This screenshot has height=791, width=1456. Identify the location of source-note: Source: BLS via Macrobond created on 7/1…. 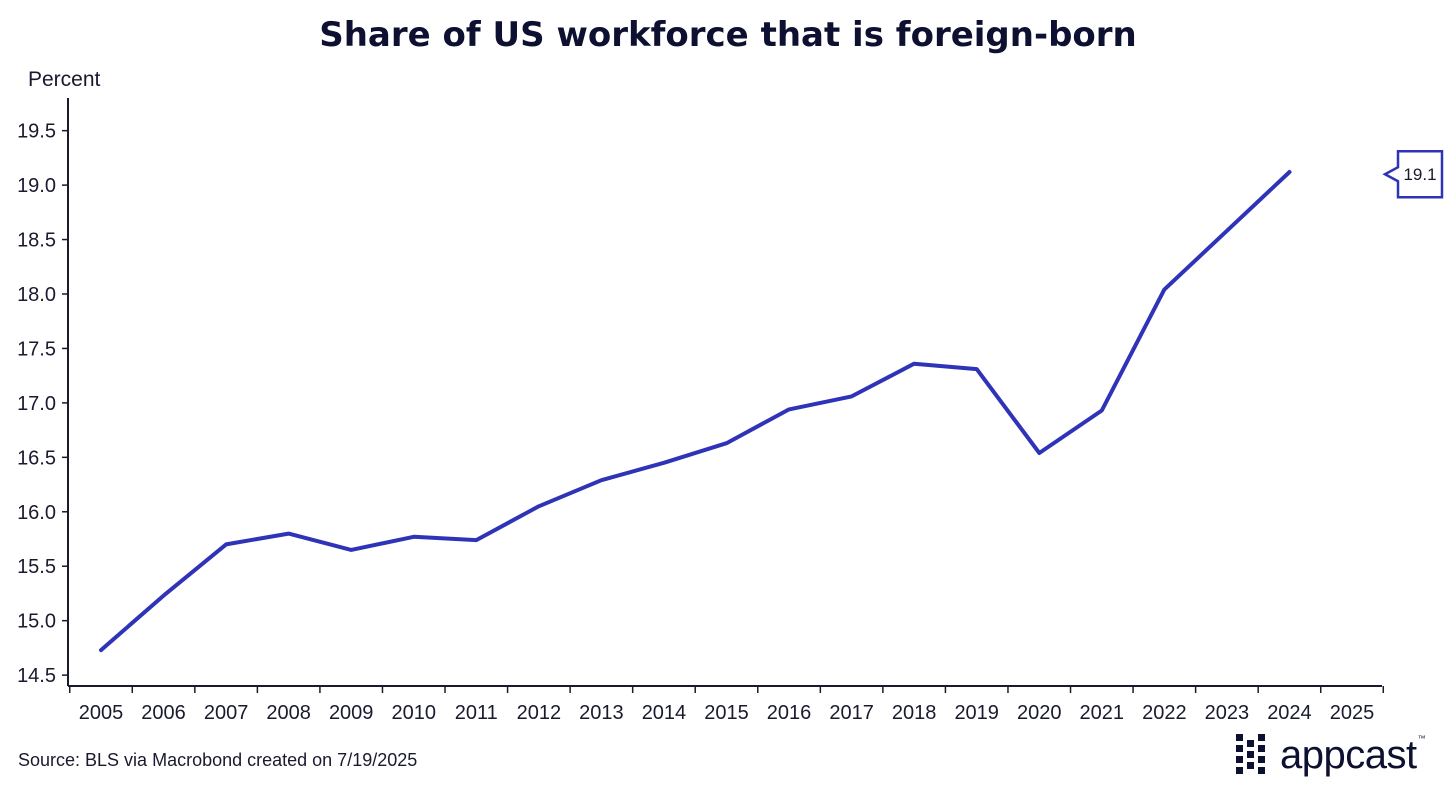
(218, 760).